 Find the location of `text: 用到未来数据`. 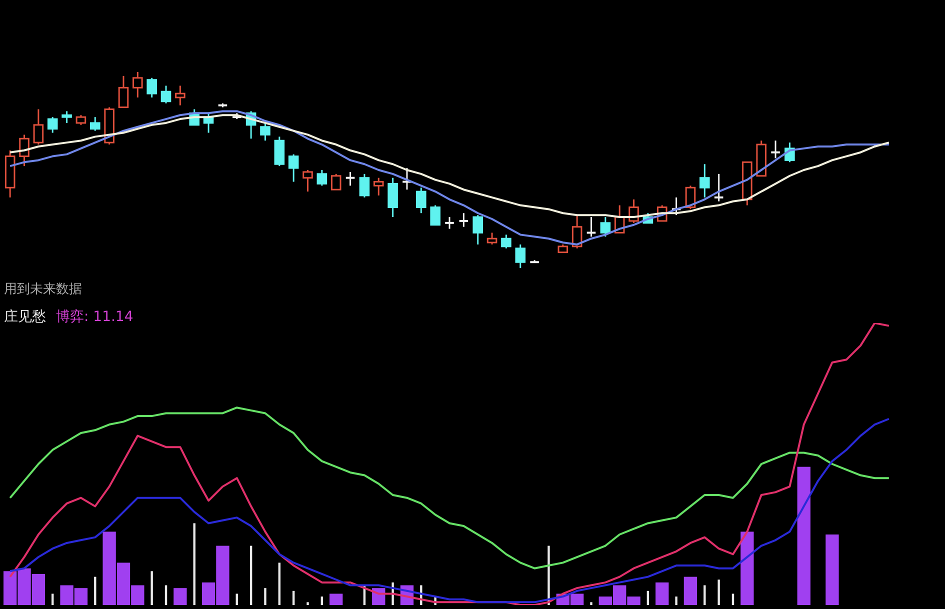

text: 用到未来数据 is located at coordinates (43, 289).